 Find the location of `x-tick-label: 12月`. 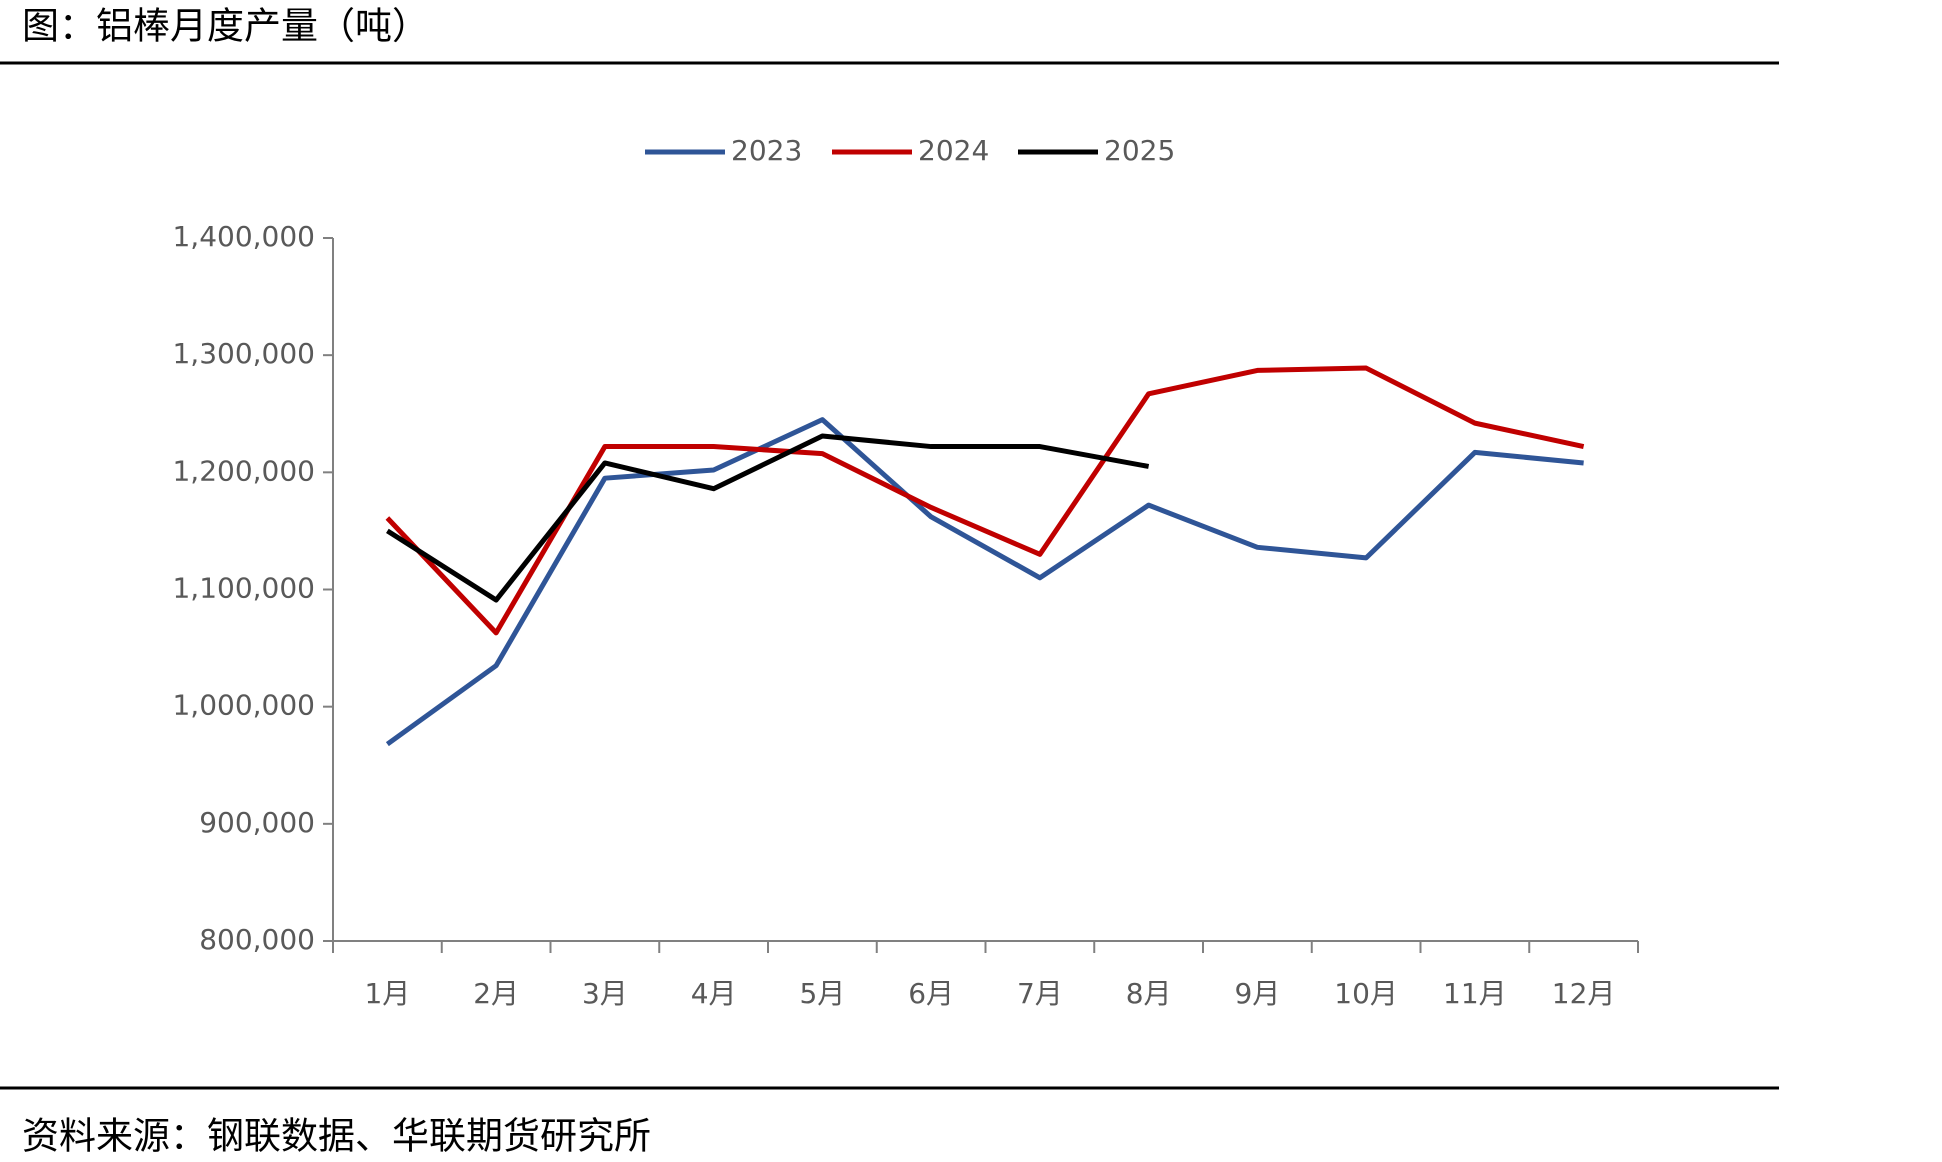

x-tick-label: 12月 is located at coordinates (1584, 993).